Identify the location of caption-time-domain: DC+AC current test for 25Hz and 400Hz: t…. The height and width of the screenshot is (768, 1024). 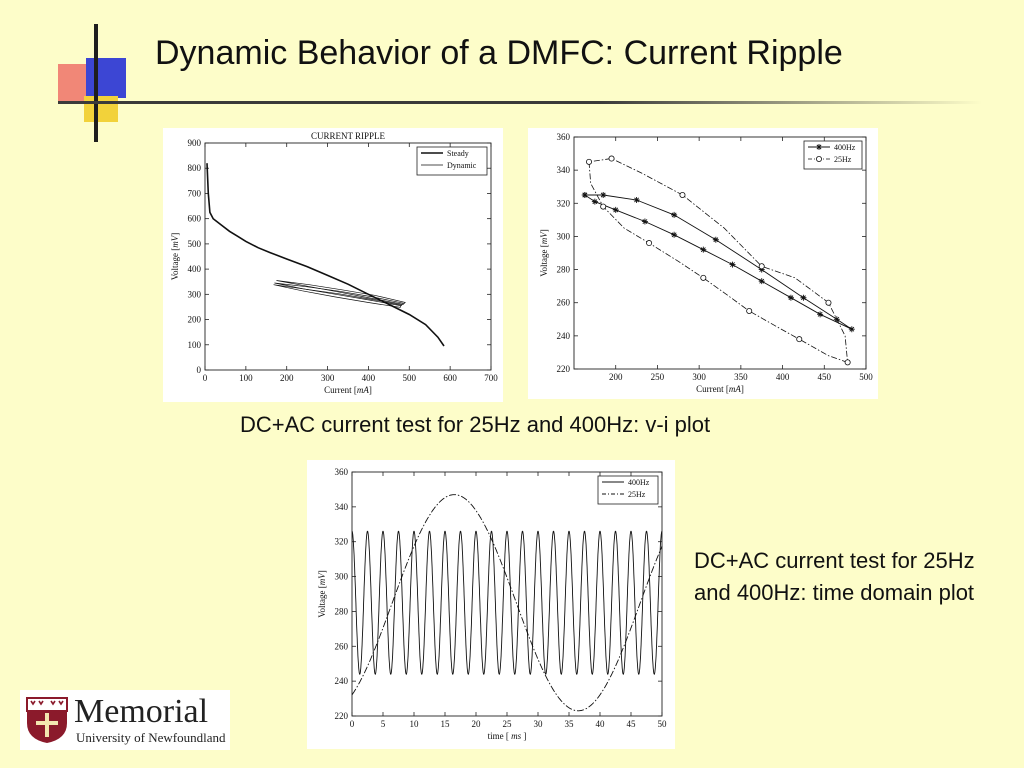
(834, 576).